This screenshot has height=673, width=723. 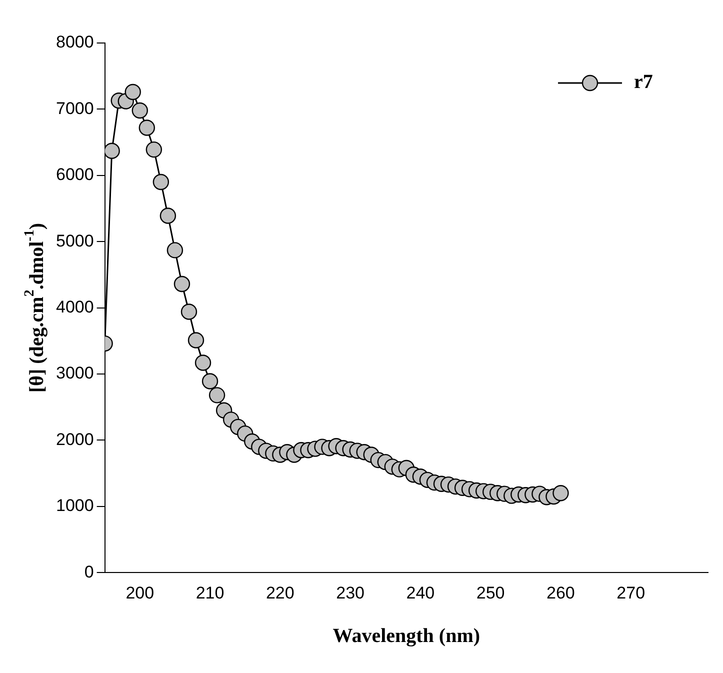 What do you see at coordinates (75, 306) in the screenshot?
I see `y-tick-label: 4000` at bounding box center [75, 306].